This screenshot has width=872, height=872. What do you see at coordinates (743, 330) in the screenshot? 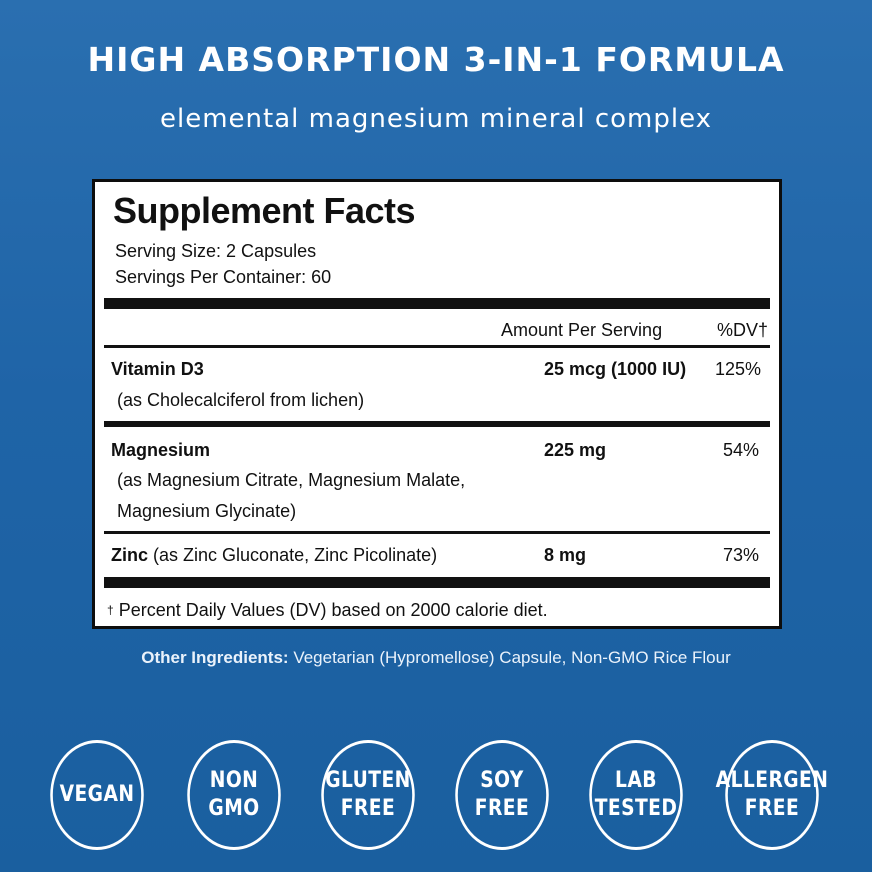
I see `dv-header: %DV†` at bounding box center [743, 330].